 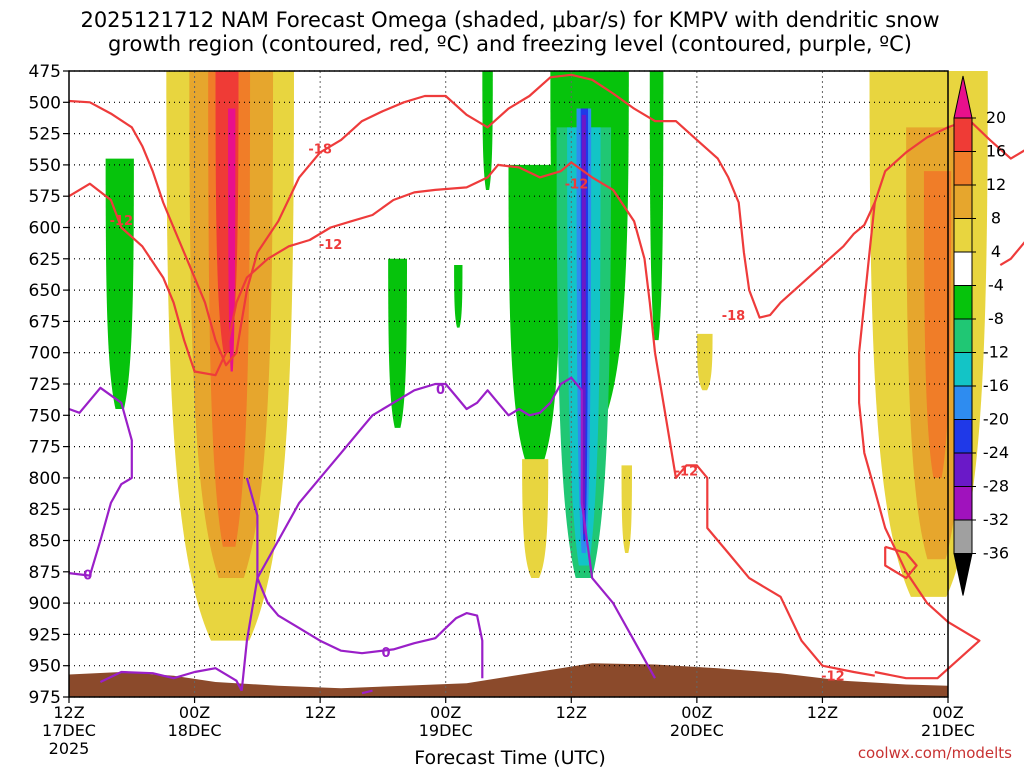 What do you see at coordinates (45, 72) in the screenshot?
I see `y-tick-label: 475` at bounding box center [45, 72].